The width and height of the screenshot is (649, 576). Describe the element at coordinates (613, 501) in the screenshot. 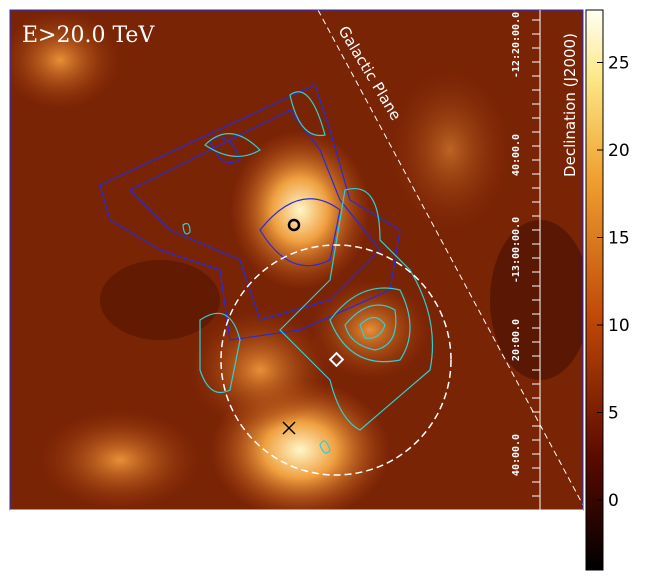

I see `colorbar-tick-label: 0` at that location.